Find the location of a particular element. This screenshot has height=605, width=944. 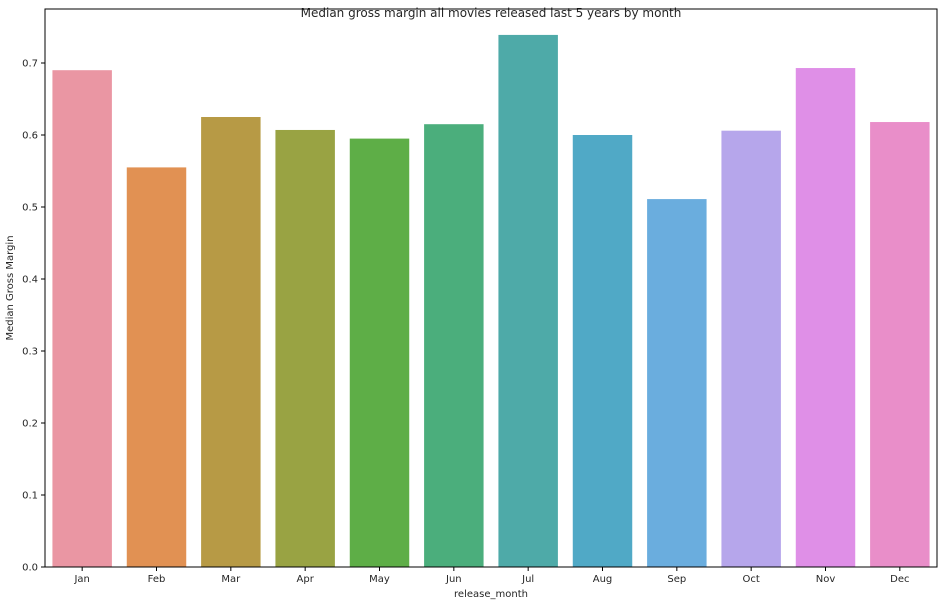

y-axis-ticks: 0.0 0.1 0.2 0.3 0.4 0.5 0.6 0.7 is located at coordinates (33, 316).